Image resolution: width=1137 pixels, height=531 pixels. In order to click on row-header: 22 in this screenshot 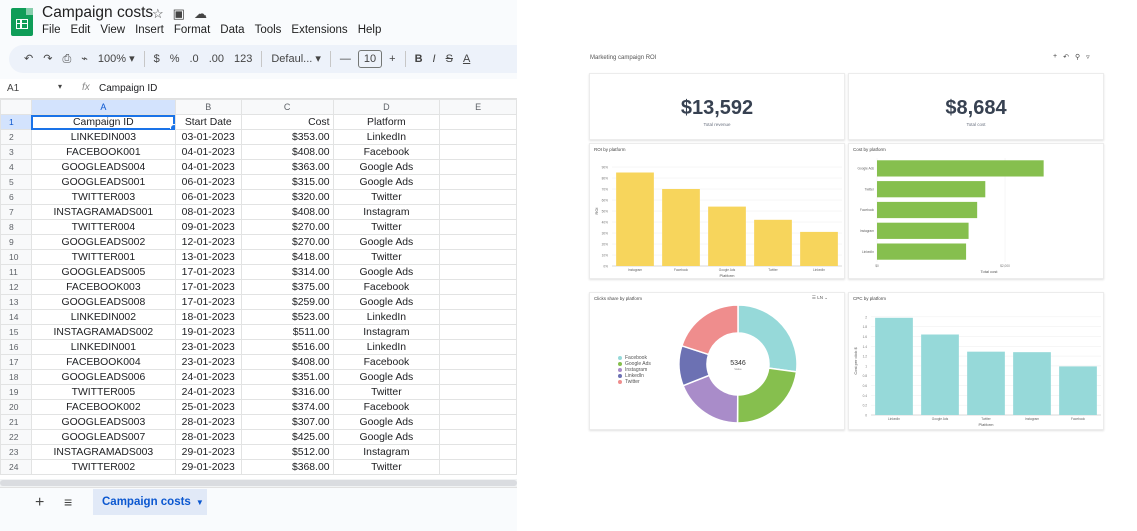, I will do `click(16, 437)`.